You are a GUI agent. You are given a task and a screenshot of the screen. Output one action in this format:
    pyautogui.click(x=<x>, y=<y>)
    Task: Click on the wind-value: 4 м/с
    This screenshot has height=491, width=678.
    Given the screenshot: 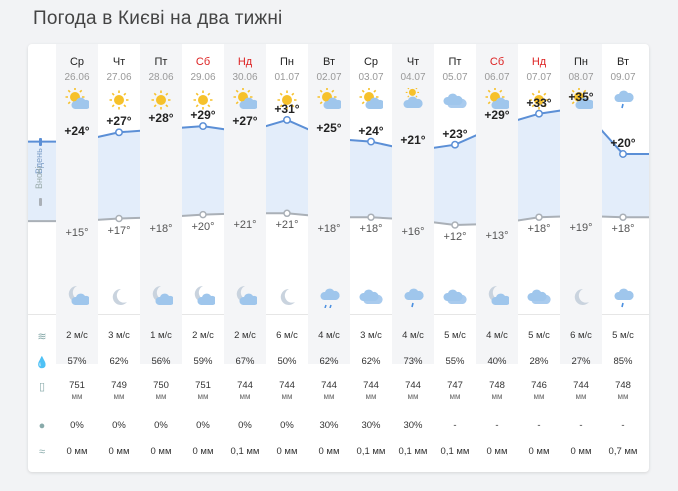 What is the action you would take?
    pyautogui.click(x=413, y=335)
    